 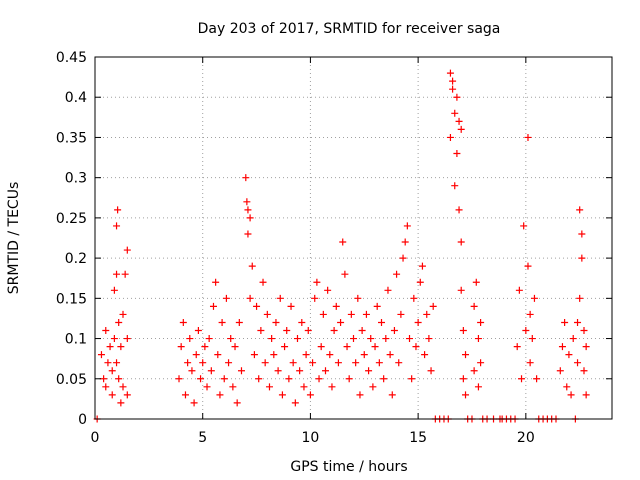 What do you see at coordinates (71, 239) in the screenshot?
I see `y-tick-labels: 0 0.05 0.1 0.15 0.2 0.25 0.3 0.35 0.4 0.45` at bounding box center [71, 239].